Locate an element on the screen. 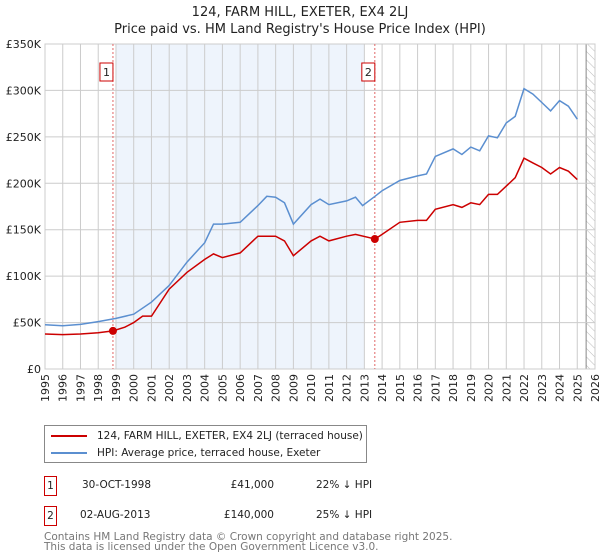 The height and width of the screenshot is (560, 600). transaction-badge: 1 is located at coordinates (50, 486).